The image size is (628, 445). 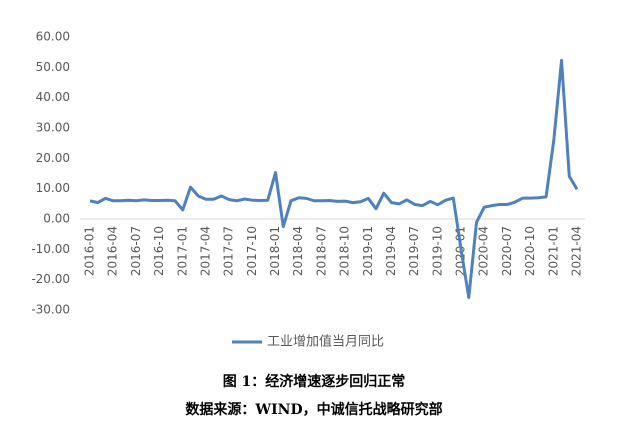 I want to click on x-tick-label: 2018-07, so click(x=321, y=251).